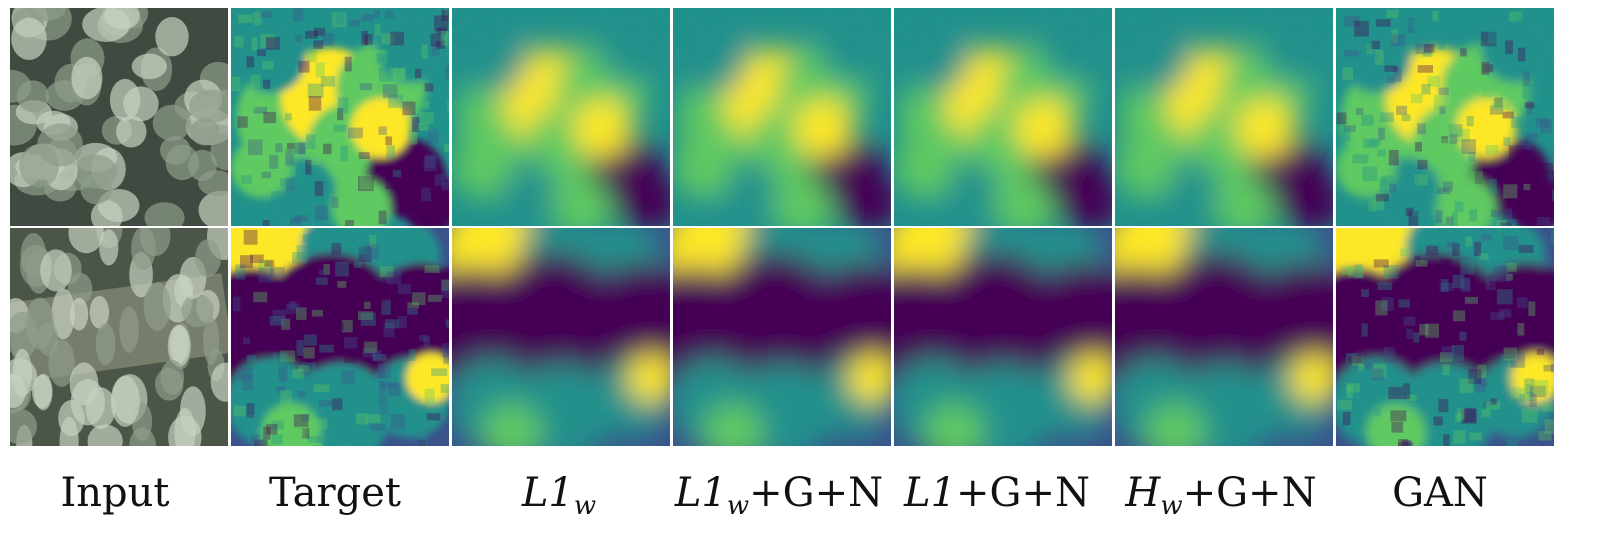 The height and width of the screenshot is (536, 1600). What do you see at coordinates (561, 117) in the screenshot?
I see `panel-l1w-row1` at bounding box center [561, 117].